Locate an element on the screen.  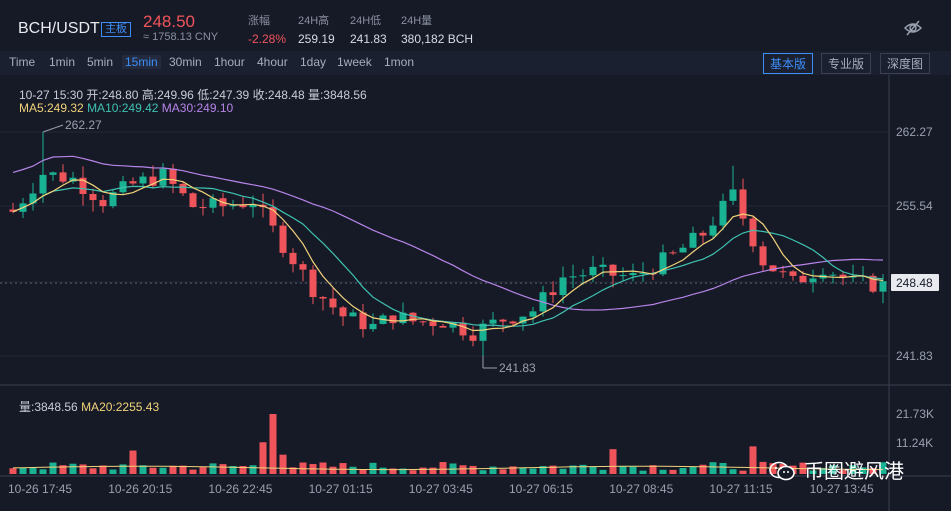
time-axis-label: 10-27 06:15 is located at coordinates (541, 489).